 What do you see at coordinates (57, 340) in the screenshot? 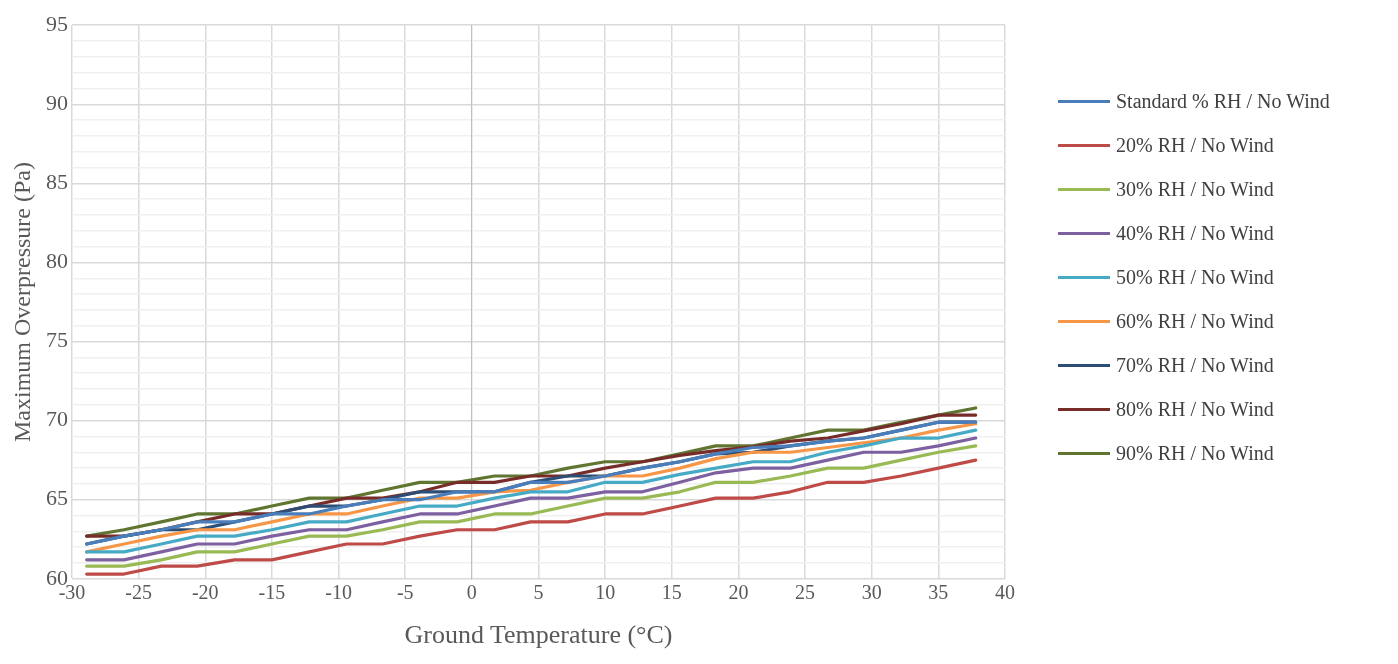
I see `y-tick-label: 75` at bounding box center [57, 340].